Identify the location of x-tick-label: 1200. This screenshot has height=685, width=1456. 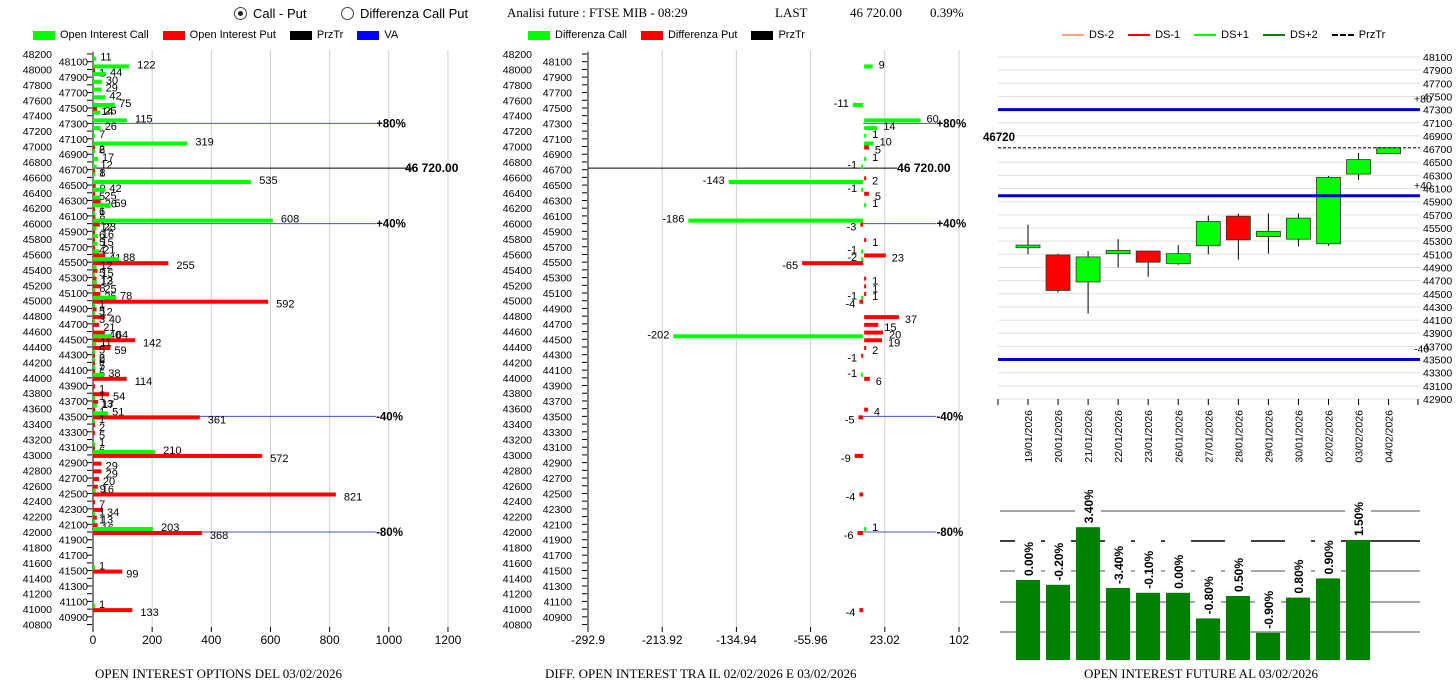
(448, 640).